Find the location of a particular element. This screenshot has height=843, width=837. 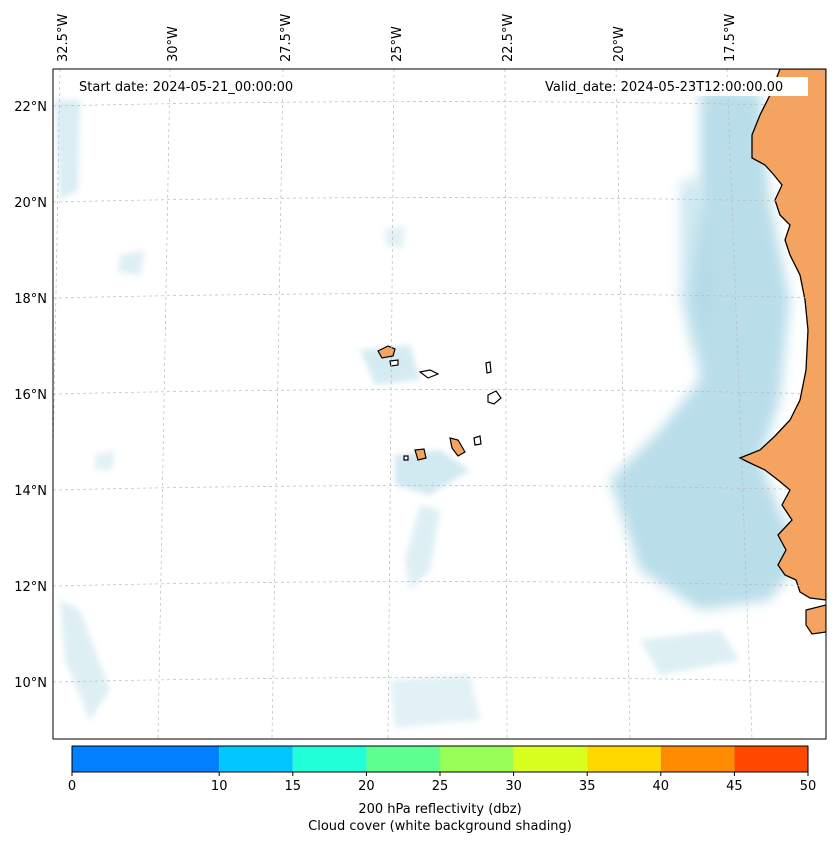

cloud-patch-bottom is located at coordinates (435, 701).